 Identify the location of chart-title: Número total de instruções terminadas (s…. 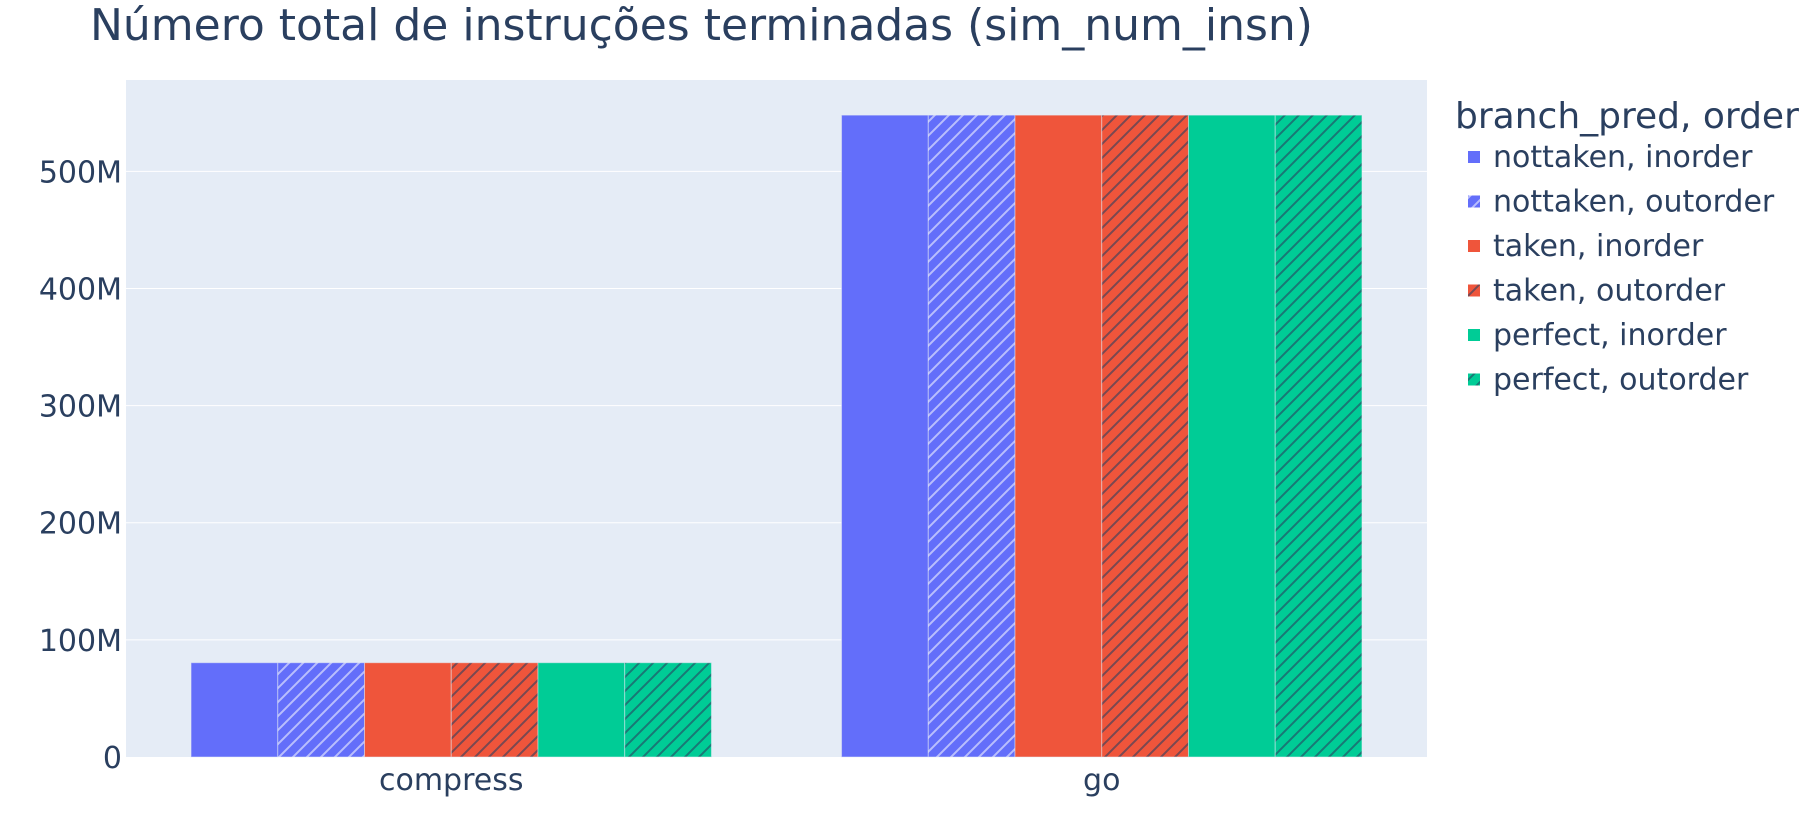
(701, 25).